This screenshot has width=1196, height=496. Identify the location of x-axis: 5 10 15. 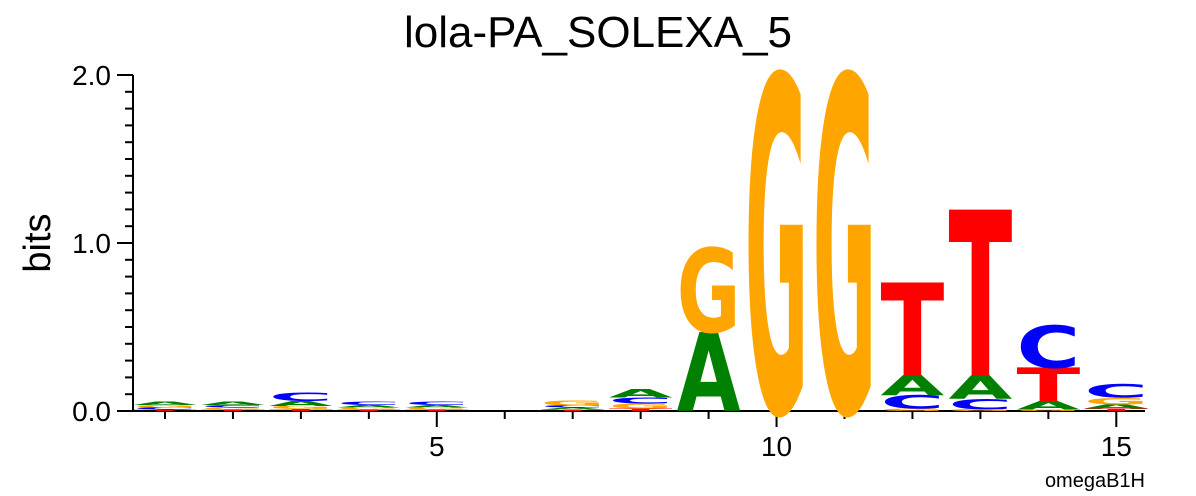
(639, 436).